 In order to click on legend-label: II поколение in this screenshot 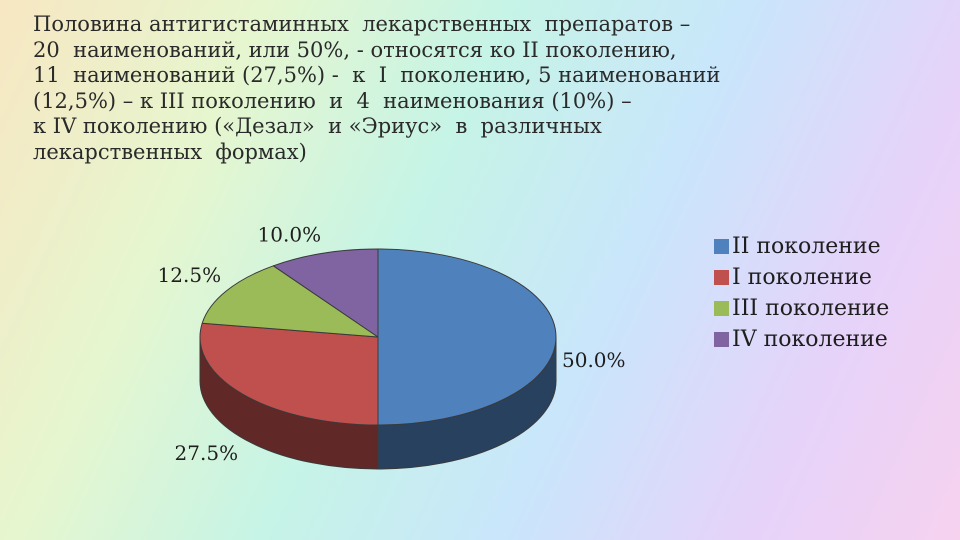, I will do `click(806, 246)`.